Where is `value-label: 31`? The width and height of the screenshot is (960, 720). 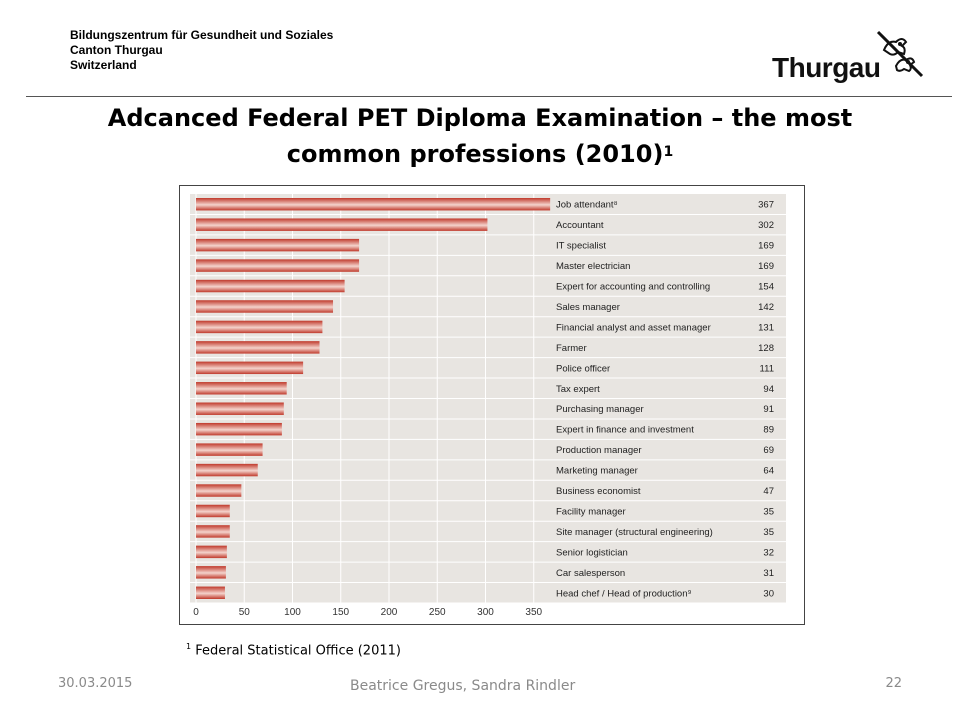 value-label: 31 is located at coordinates (768, 573).